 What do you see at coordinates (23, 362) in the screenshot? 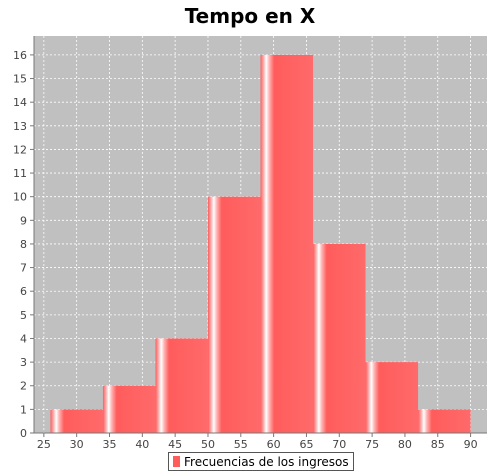
I see `y-tick-label: 3` at bounding box center [23, 362].